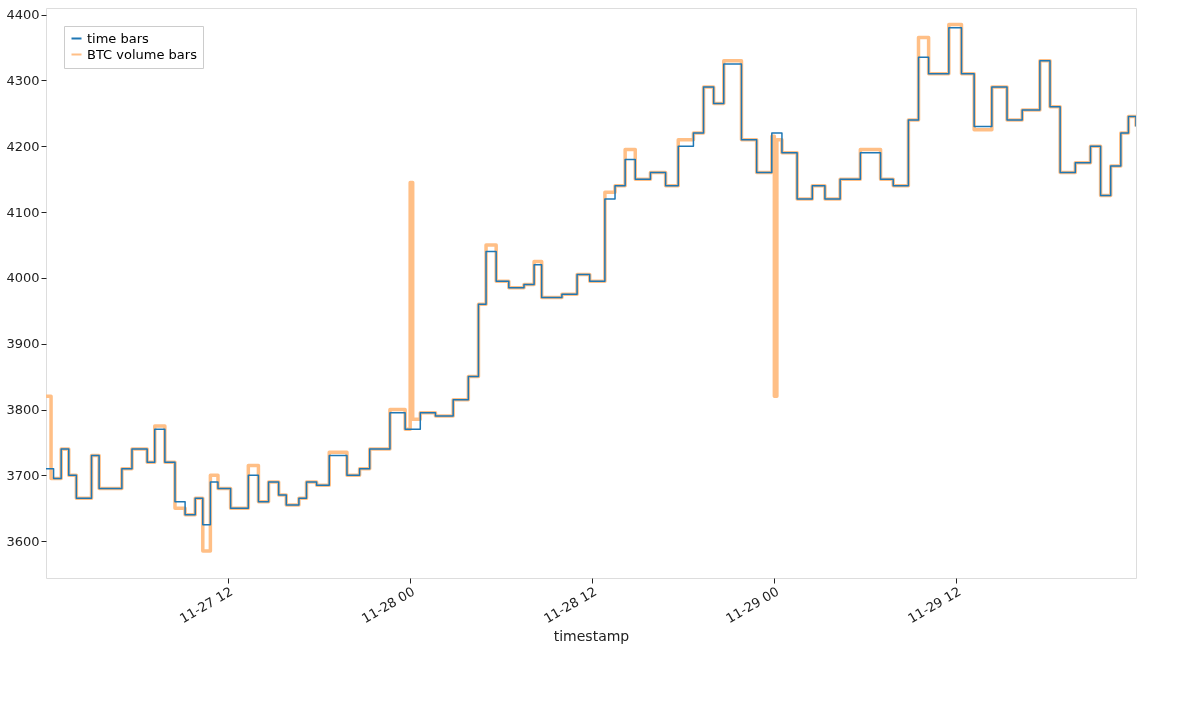 The image size is (1187, 704). What do you see at coordinates (591, 635) in the screenshot?
I see `x-axis-title: timestamp` at bounding box center [591, 635].